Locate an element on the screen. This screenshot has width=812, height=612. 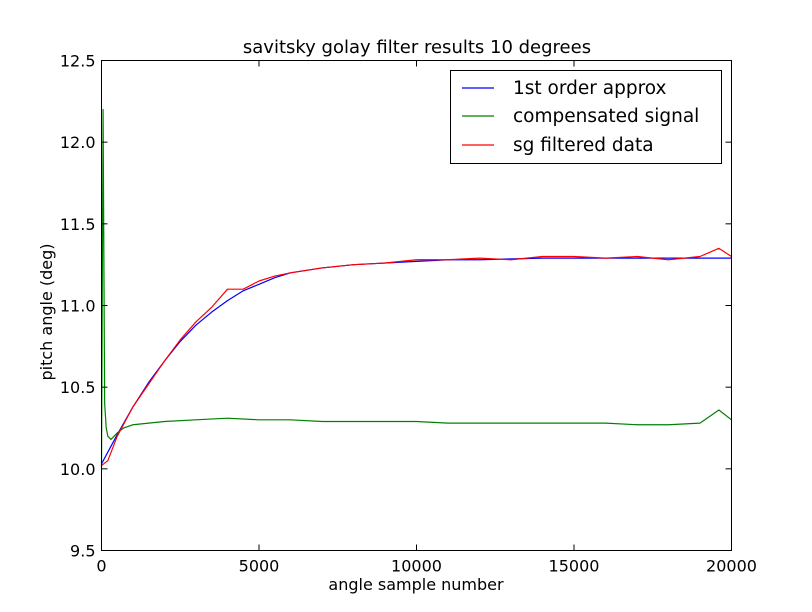
y-tick-label: 12.5 is located at coordinates (78, 61).